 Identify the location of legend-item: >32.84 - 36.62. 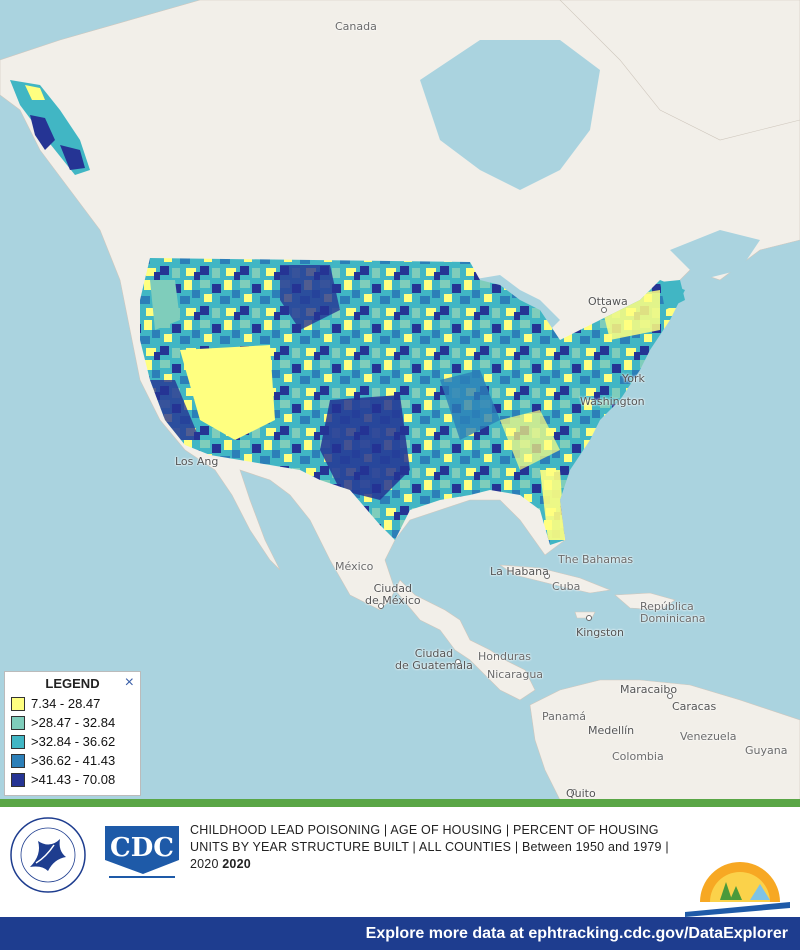
(72, 741).